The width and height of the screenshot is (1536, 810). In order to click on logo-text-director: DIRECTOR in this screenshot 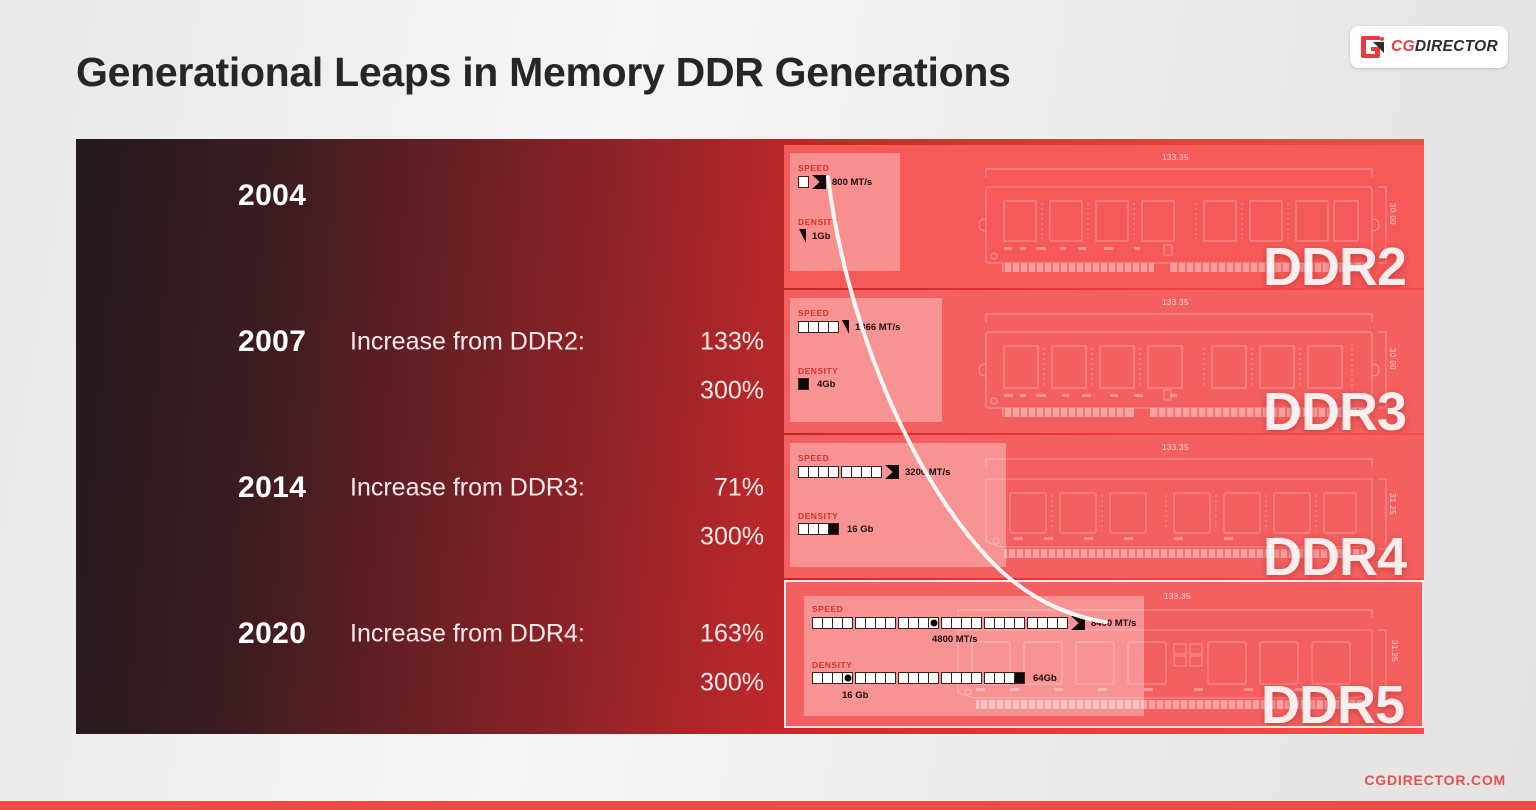, I will do `click(1456, 46)`.